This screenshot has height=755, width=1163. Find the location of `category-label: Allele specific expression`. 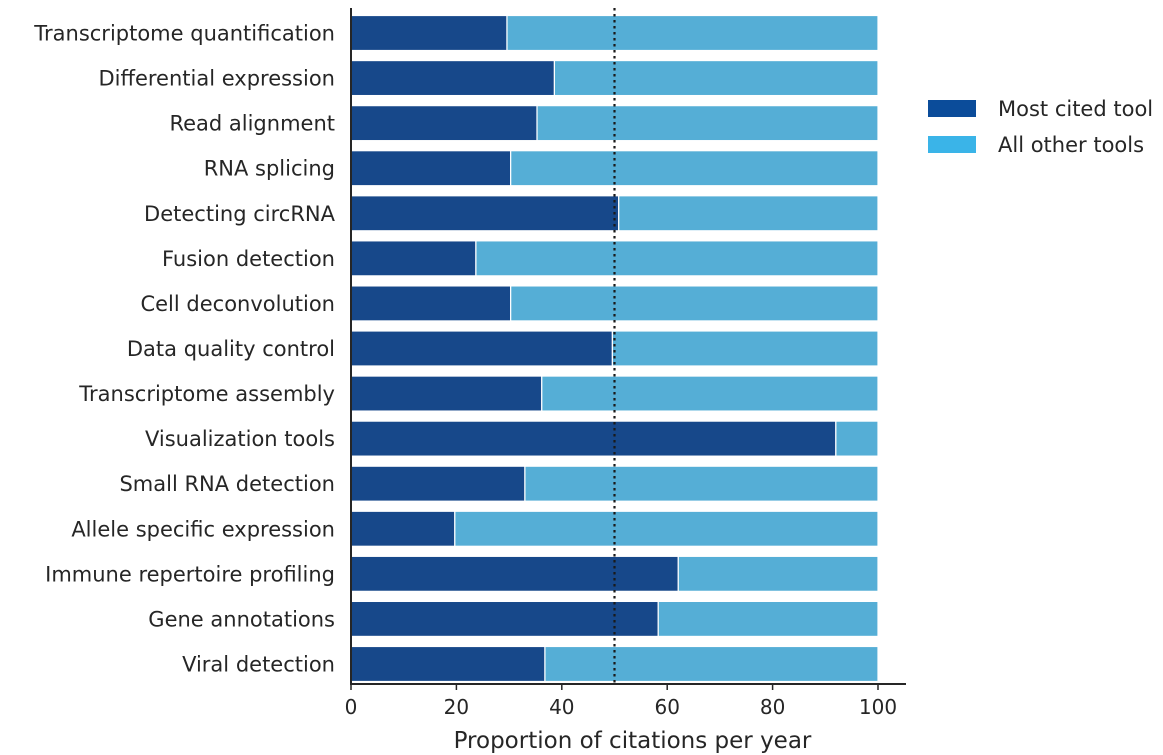

category-label: Allele specific expression is located at coordinates (203, 529).